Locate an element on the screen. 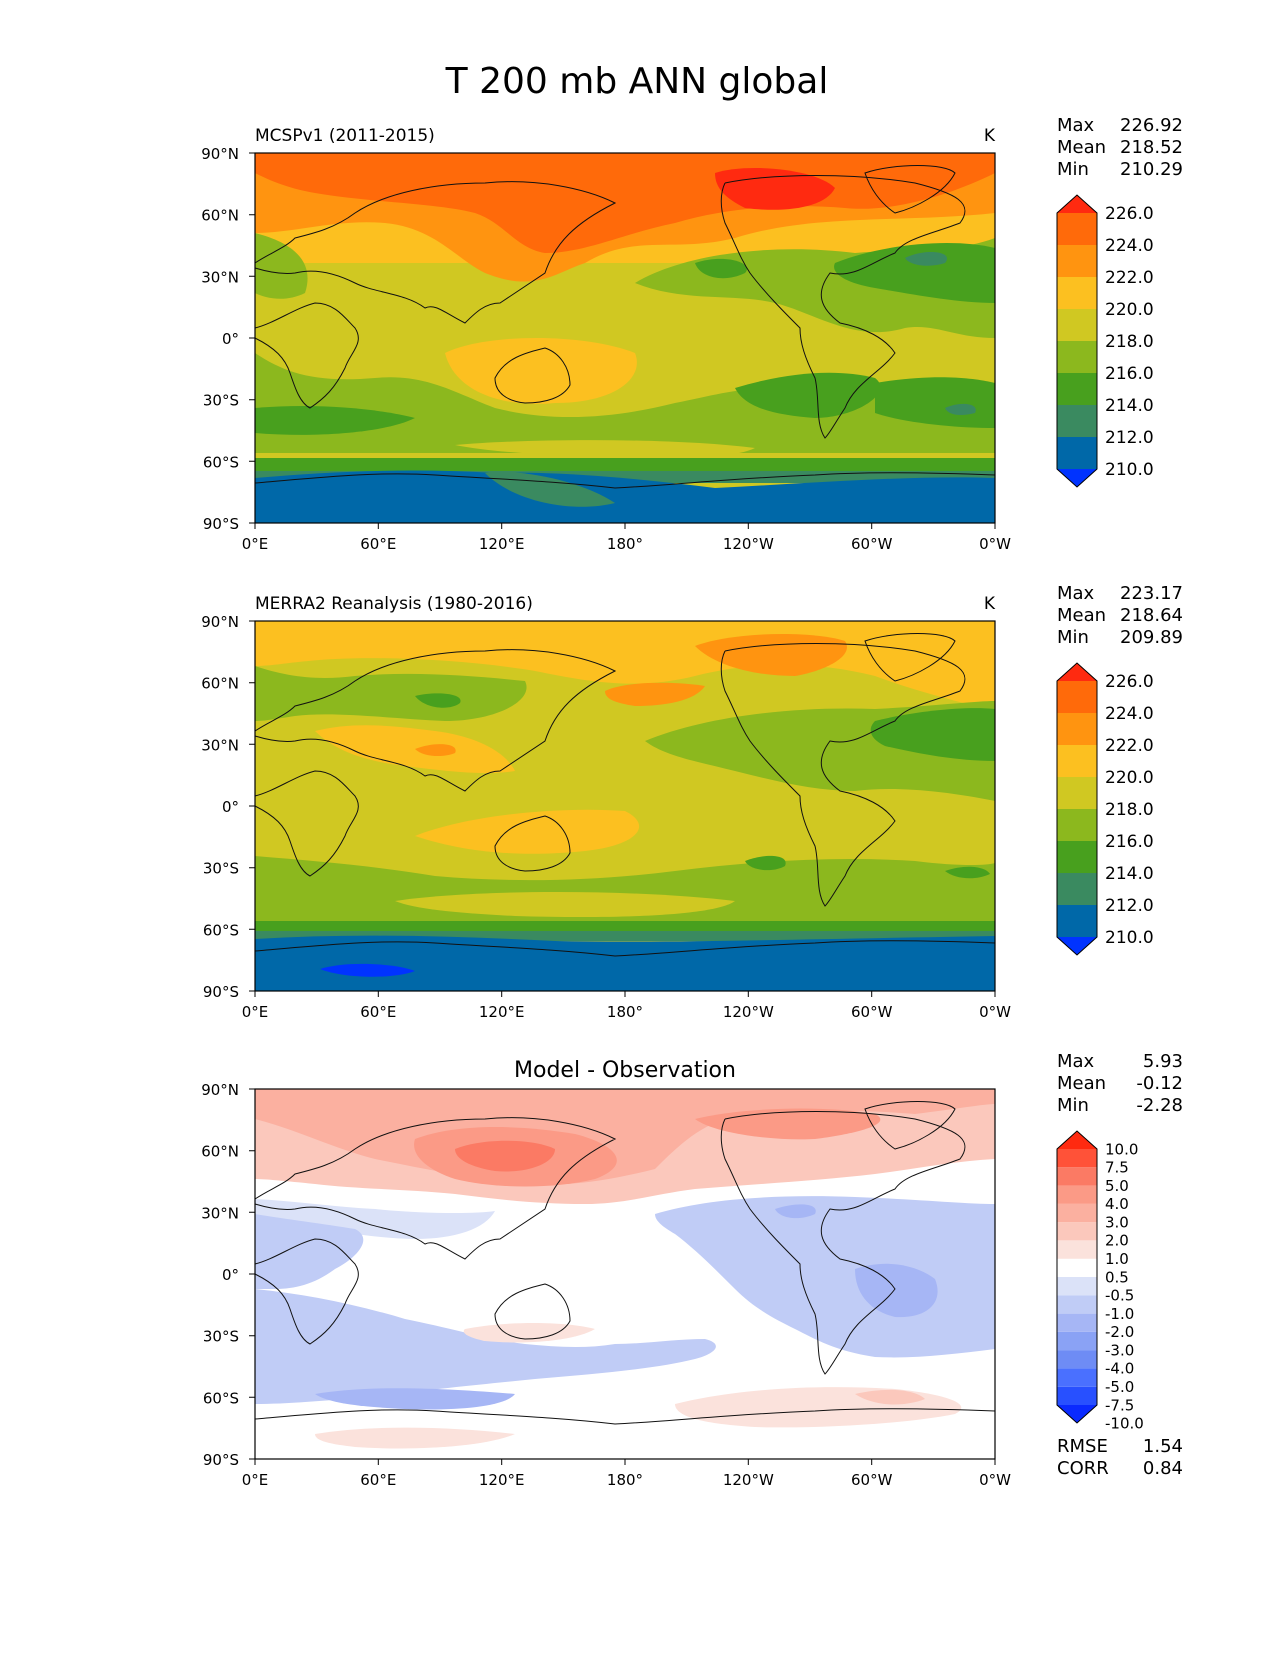 This screenshot has width=1275, height=1655. colorbar-tick-label: 4.0 is located at coordinates (1117, 1204).